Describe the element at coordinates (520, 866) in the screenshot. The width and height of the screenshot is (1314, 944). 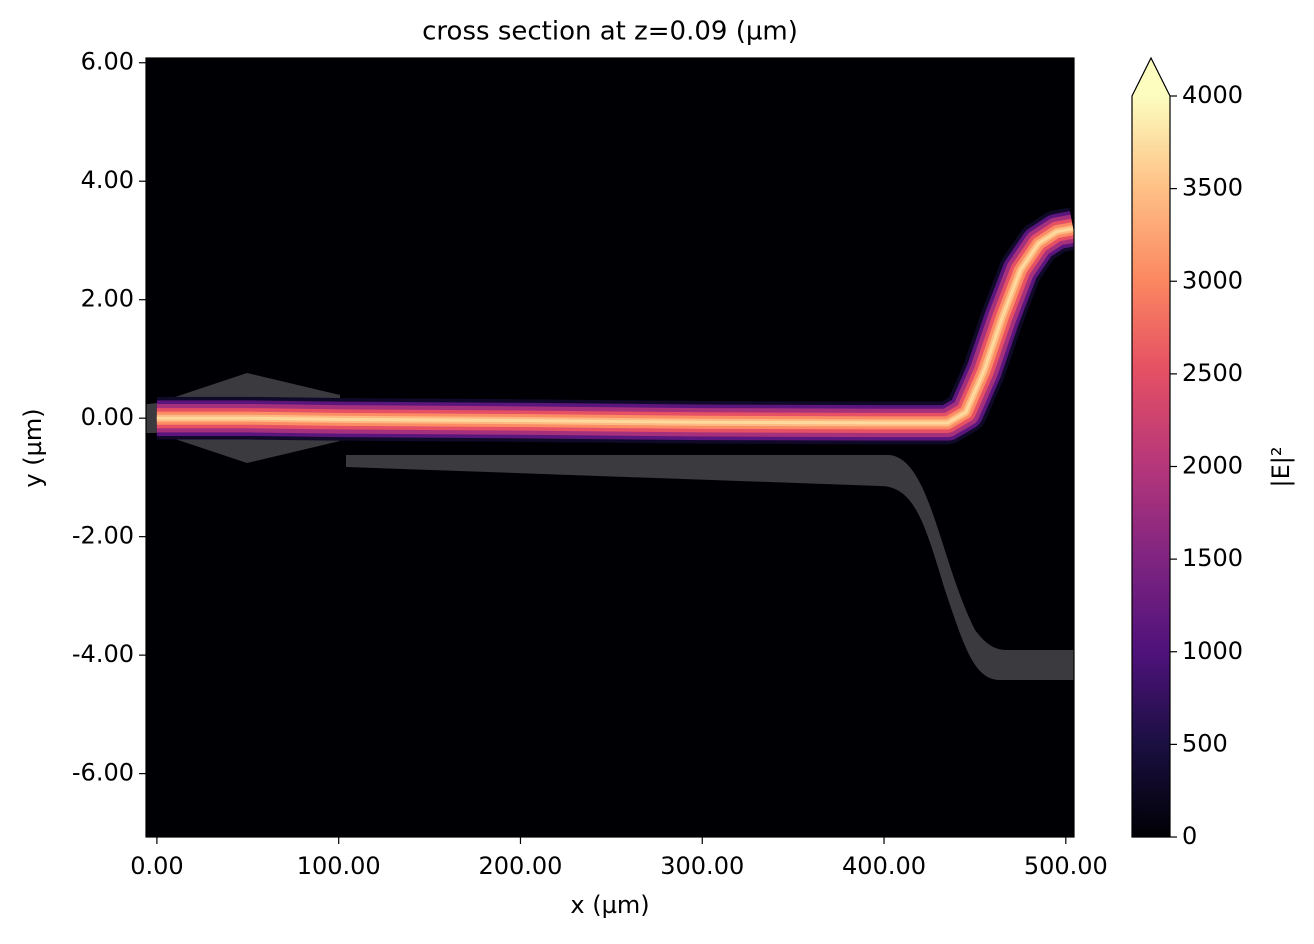
I see `x-tick-label: 200.00` at that location.